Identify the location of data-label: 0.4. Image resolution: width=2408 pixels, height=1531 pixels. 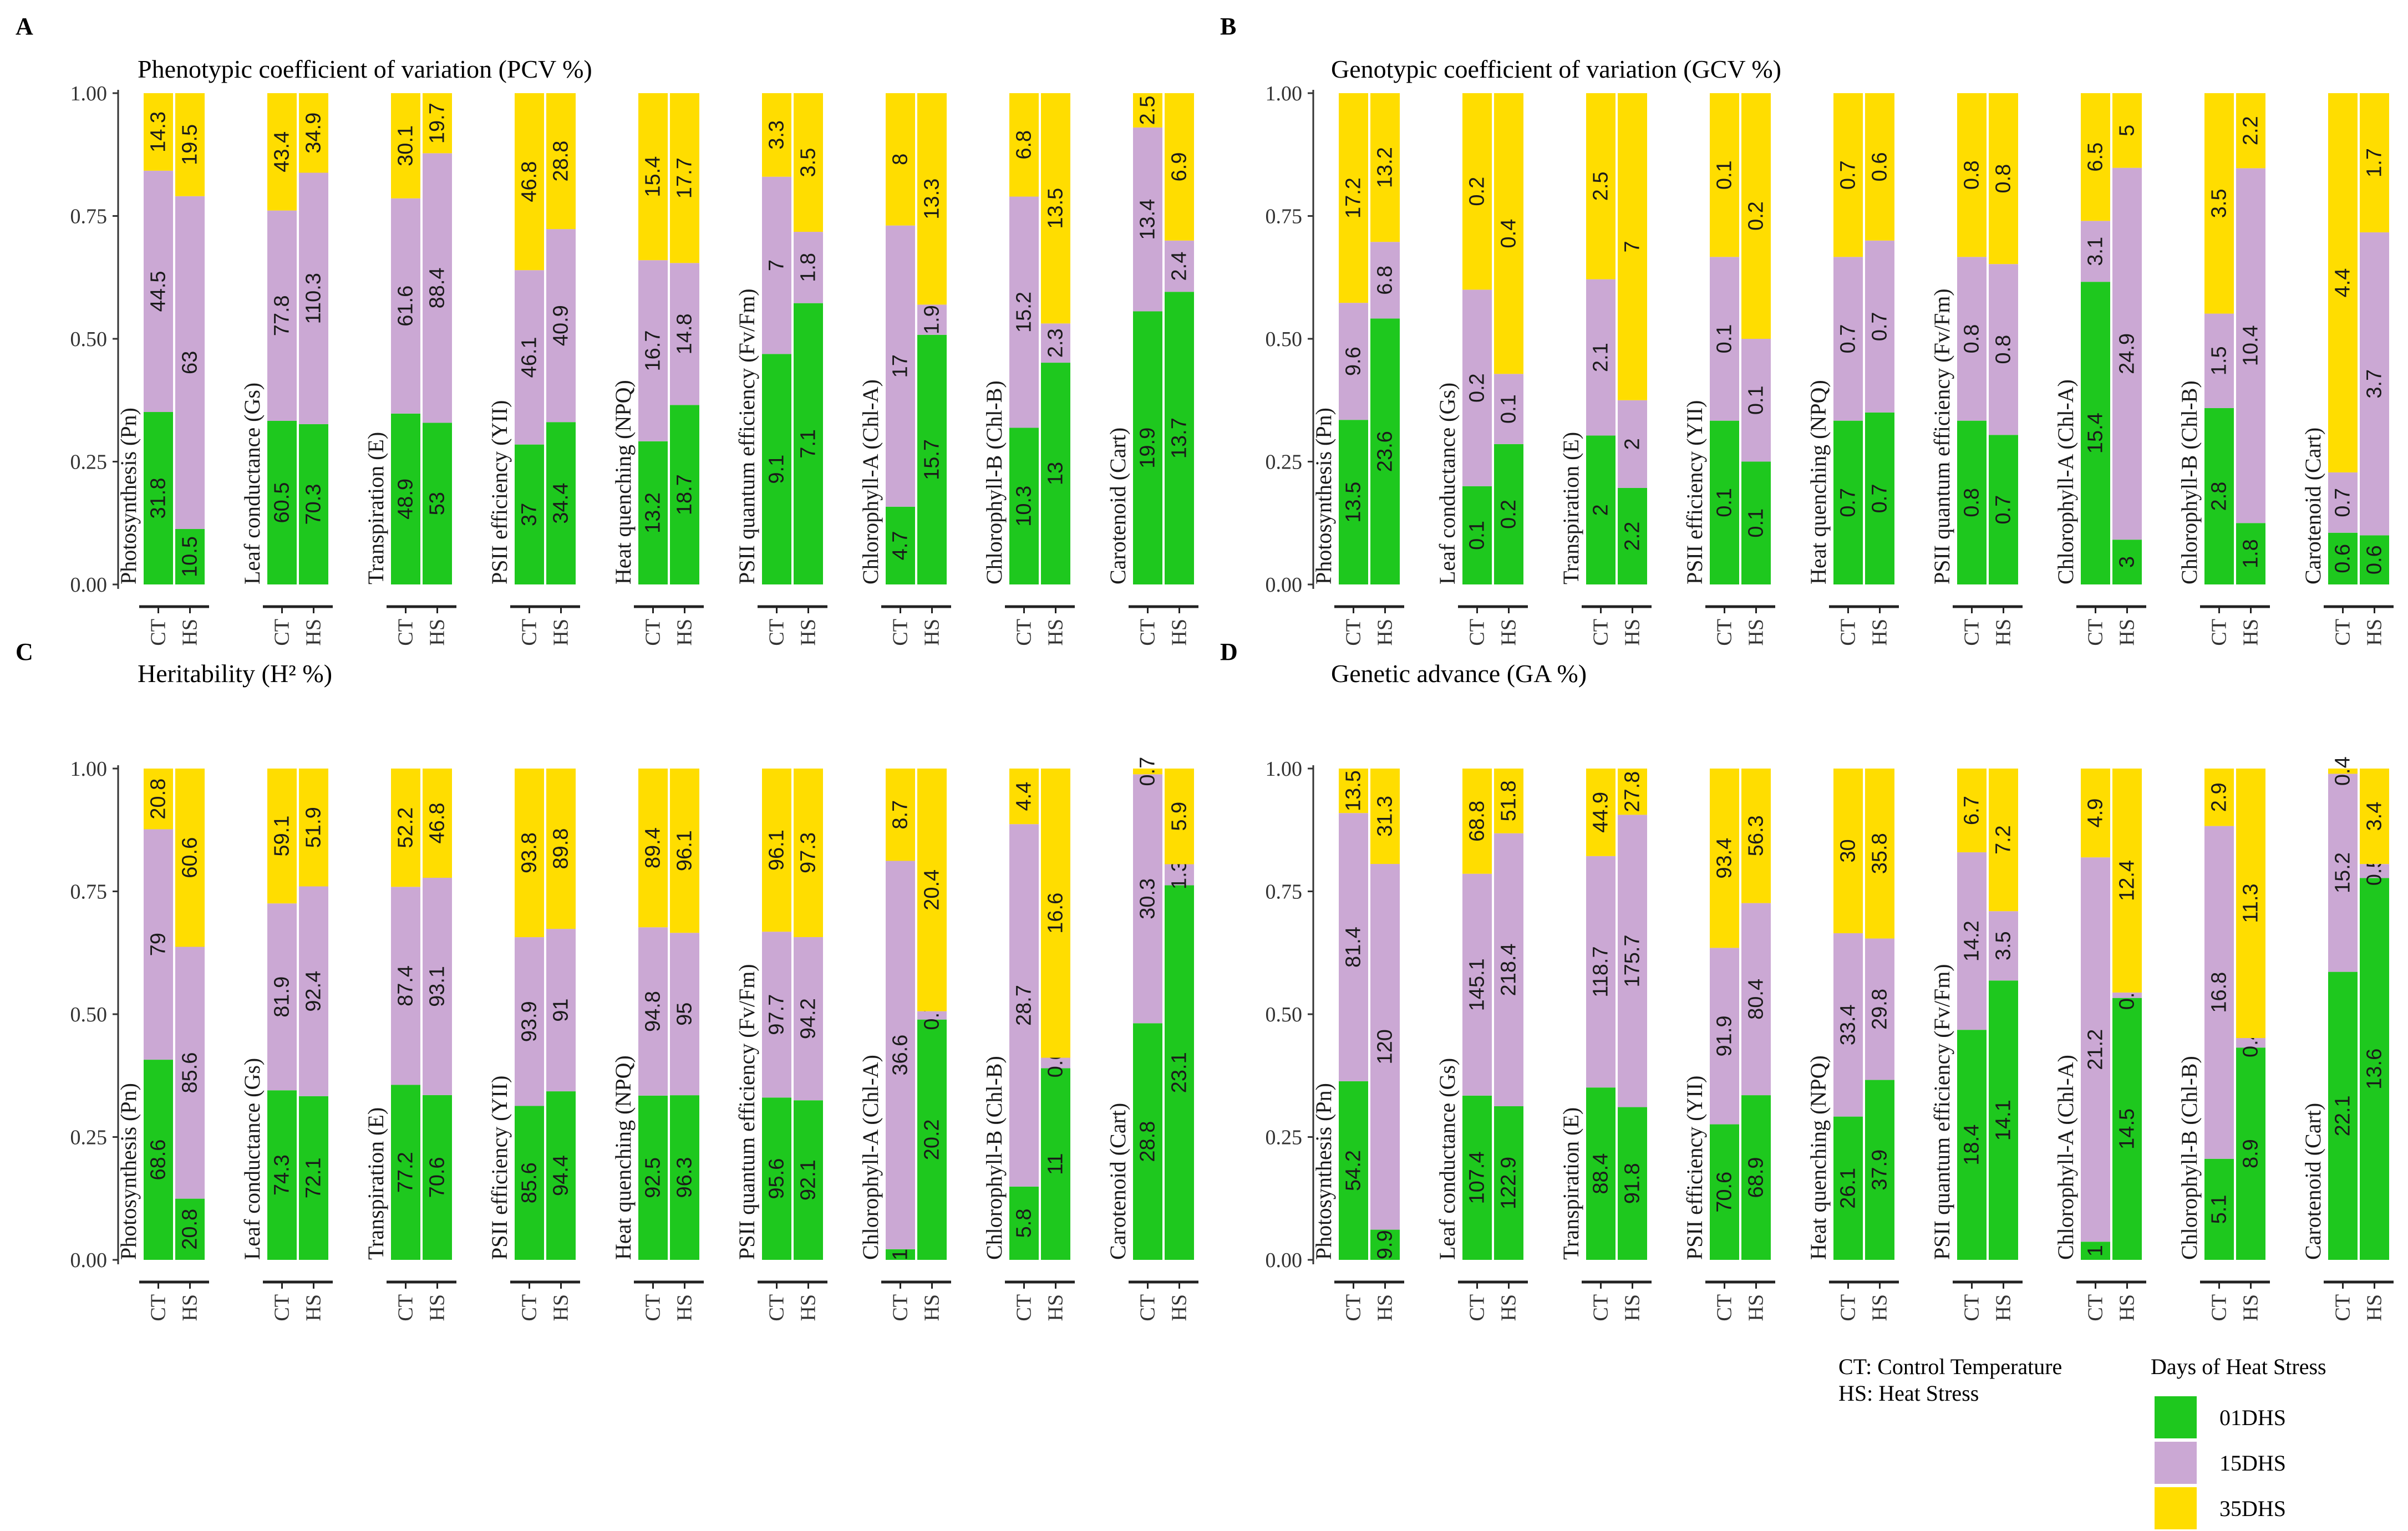
(2343, 771).